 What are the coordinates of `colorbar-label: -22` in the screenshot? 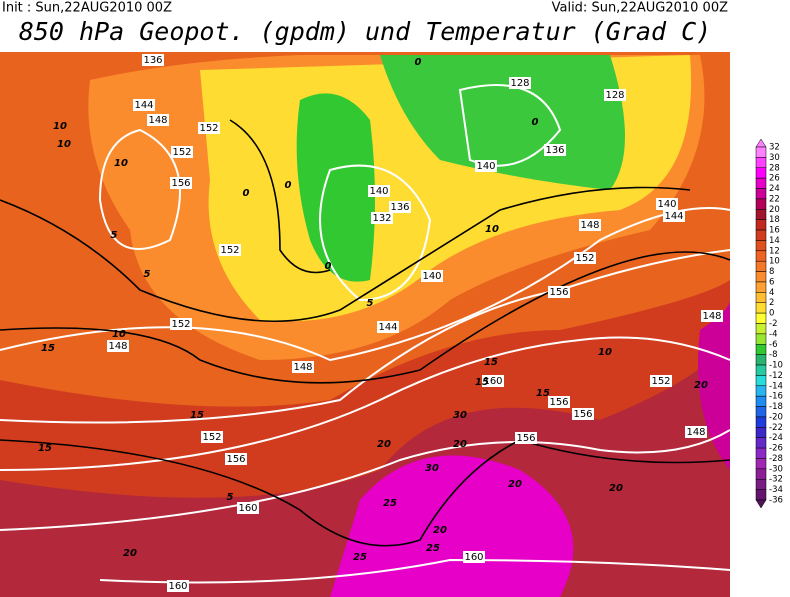 It's located at (776, 428).